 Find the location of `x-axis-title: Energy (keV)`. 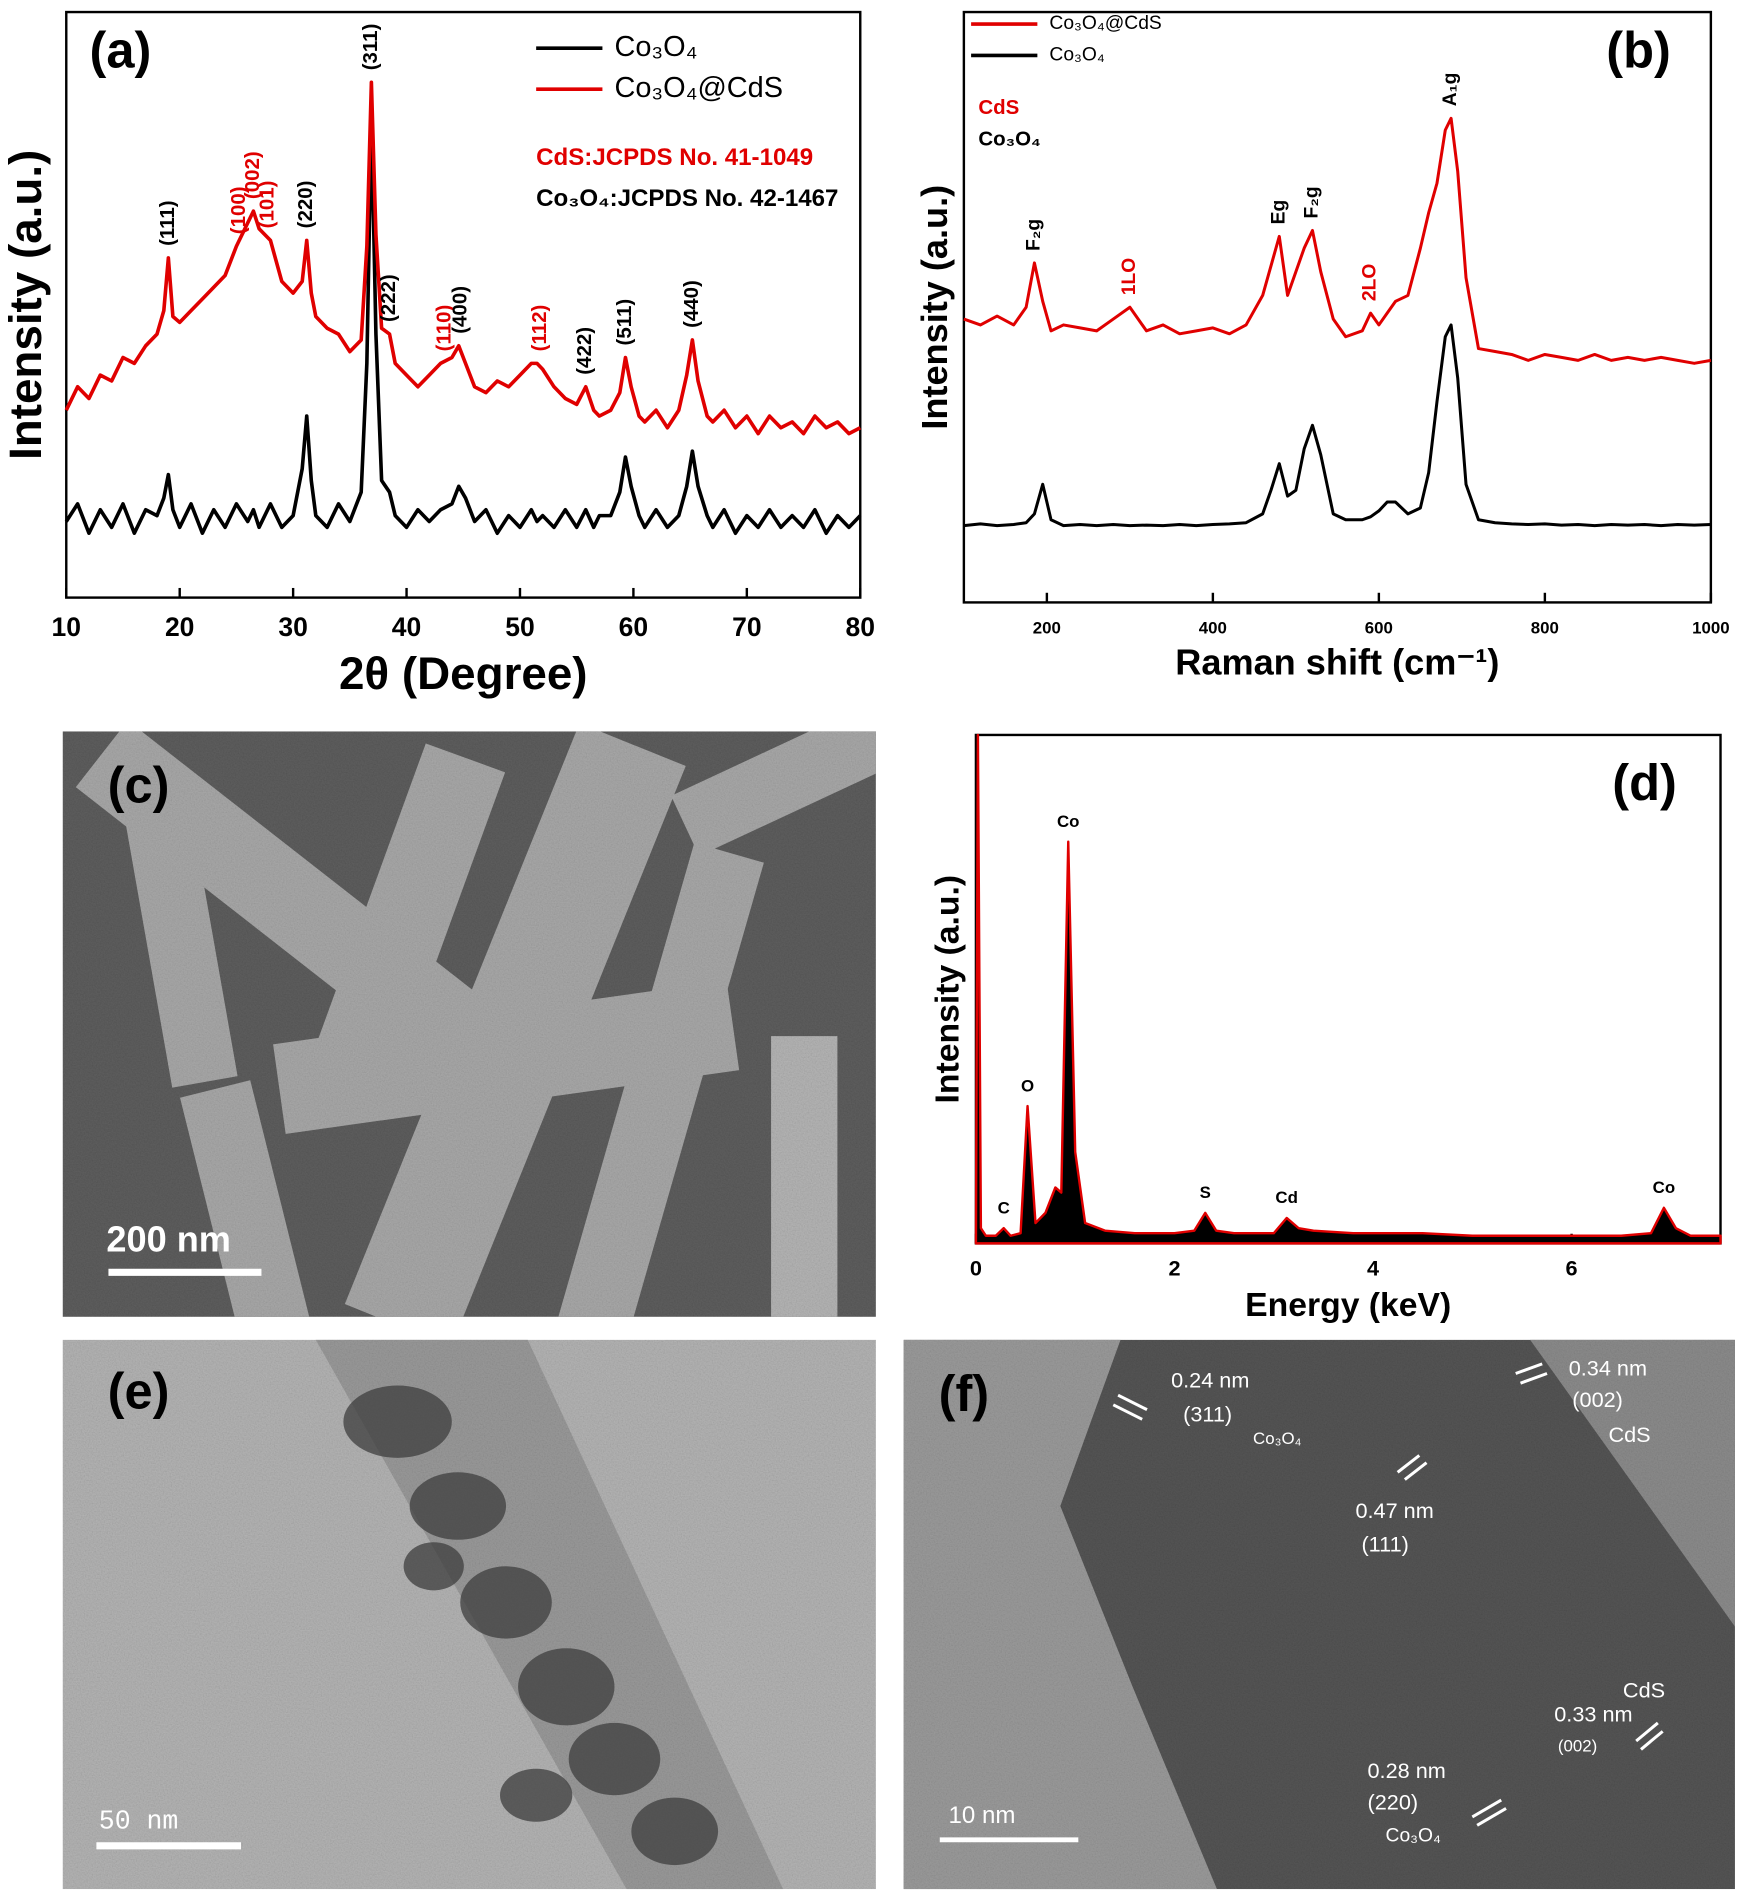

x-axis-title: Energy (keV) is located at coordinates (1348, 1305).